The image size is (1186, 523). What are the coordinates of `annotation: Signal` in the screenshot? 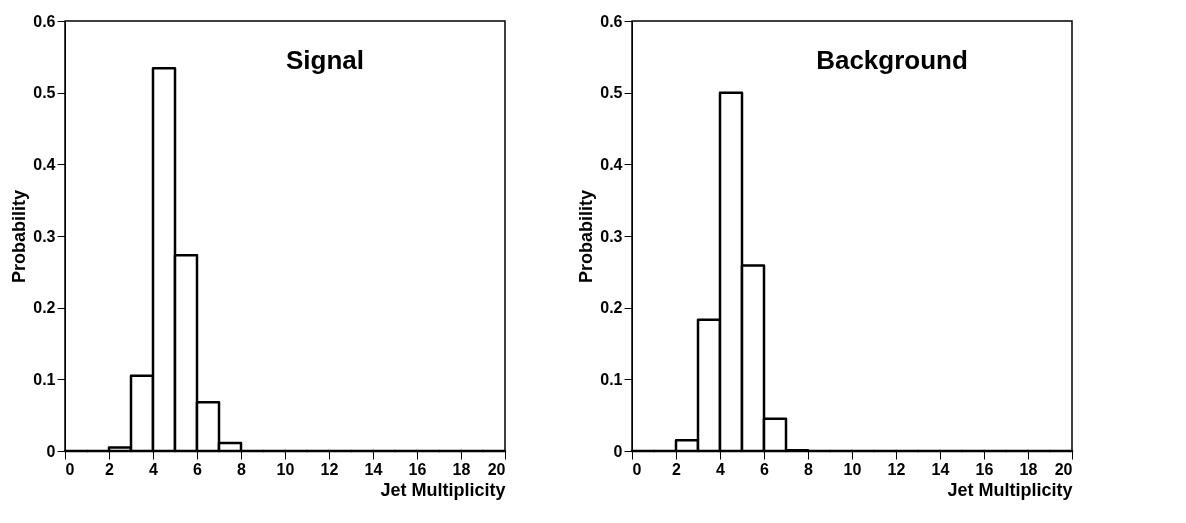 It's located at (325, 60).